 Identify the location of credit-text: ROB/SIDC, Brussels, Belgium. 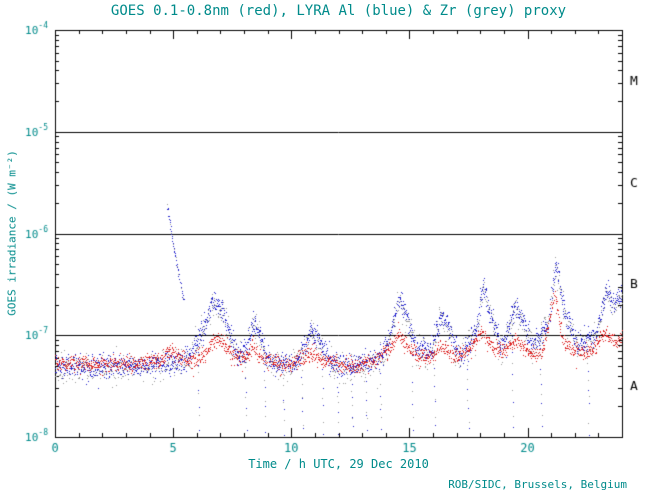
(537, 484).